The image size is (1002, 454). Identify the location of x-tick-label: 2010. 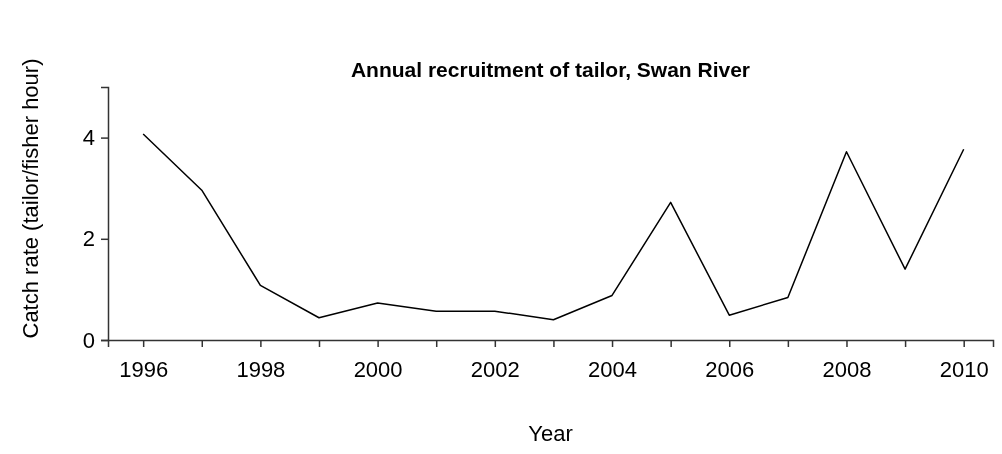
(964, 369).